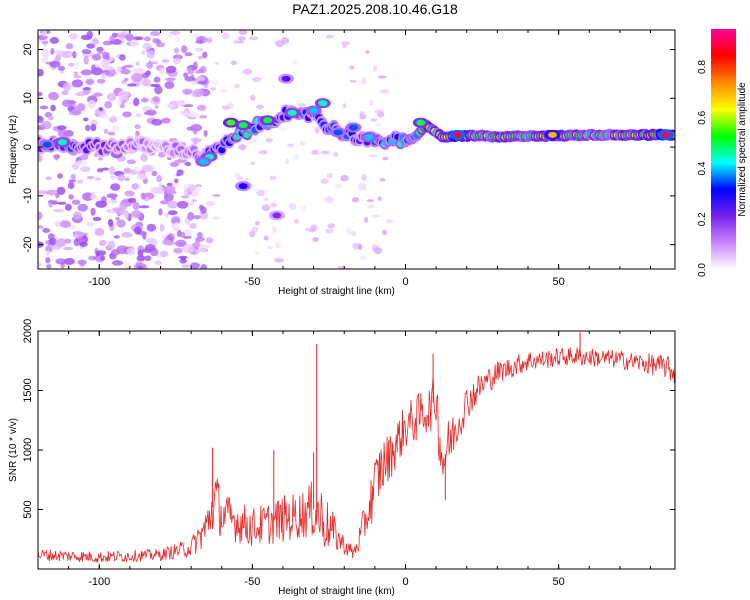 The width and height of the screenshot is (750, 600). I want to click on snr-y-axis-label: SNR (10 * v/v), so click(13, 450).